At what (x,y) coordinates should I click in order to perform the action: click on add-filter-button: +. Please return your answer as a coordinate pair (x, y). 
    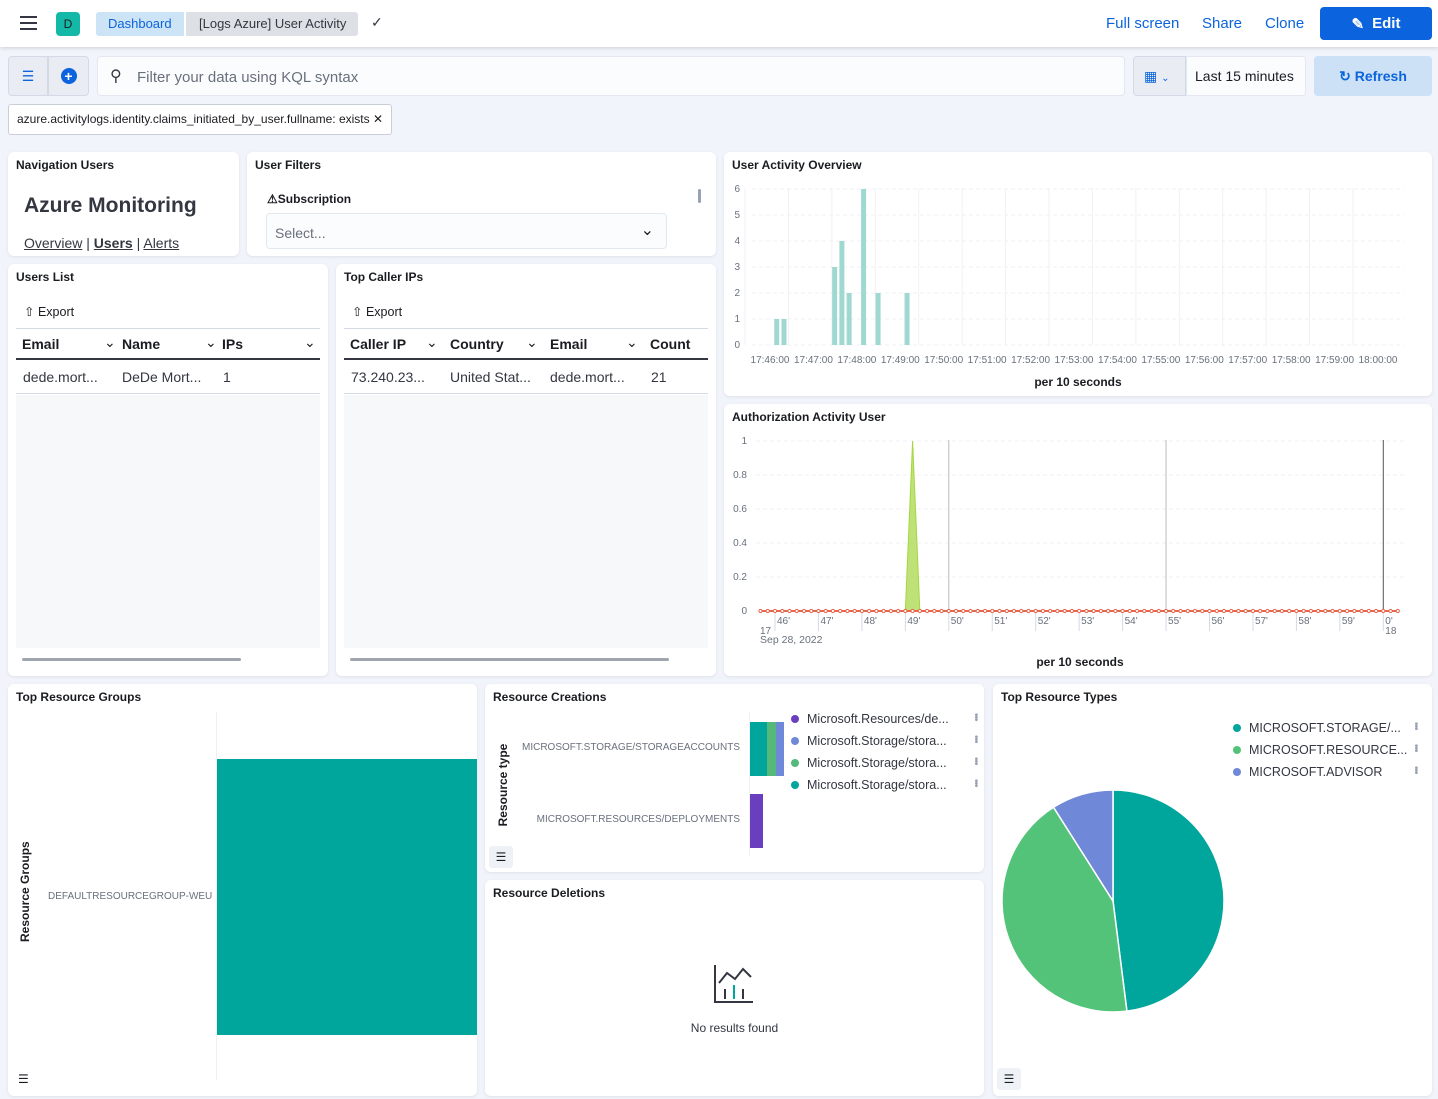
    Looking at the image, I should click on (68, 76).